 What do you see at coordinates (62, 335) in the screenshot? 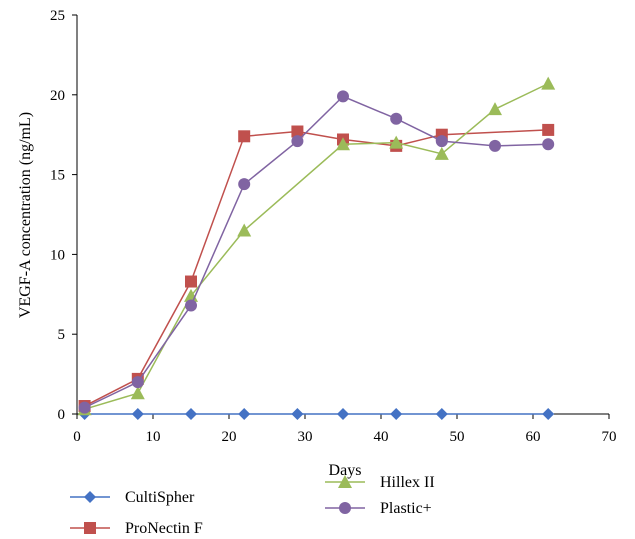
I see `y-tick-label: 5` at bounding box center [62, 335].